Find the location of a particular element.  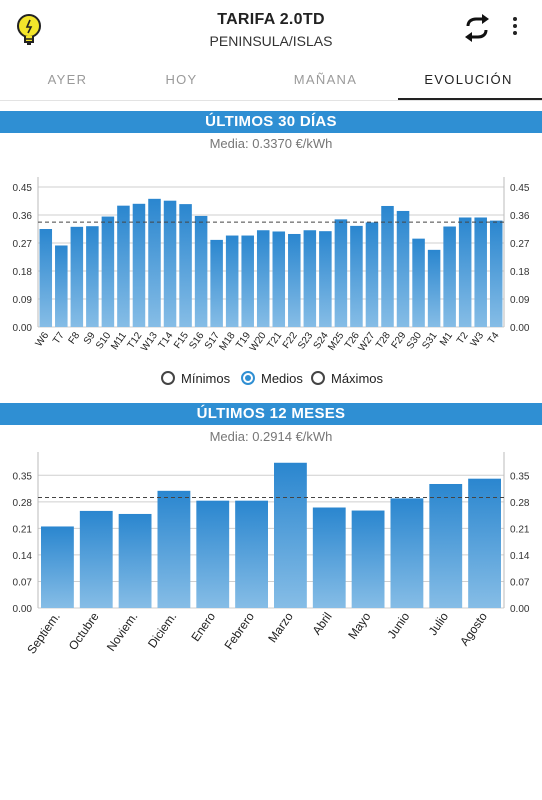

x-tick-label: T28 is located at coordinates (383, 340).